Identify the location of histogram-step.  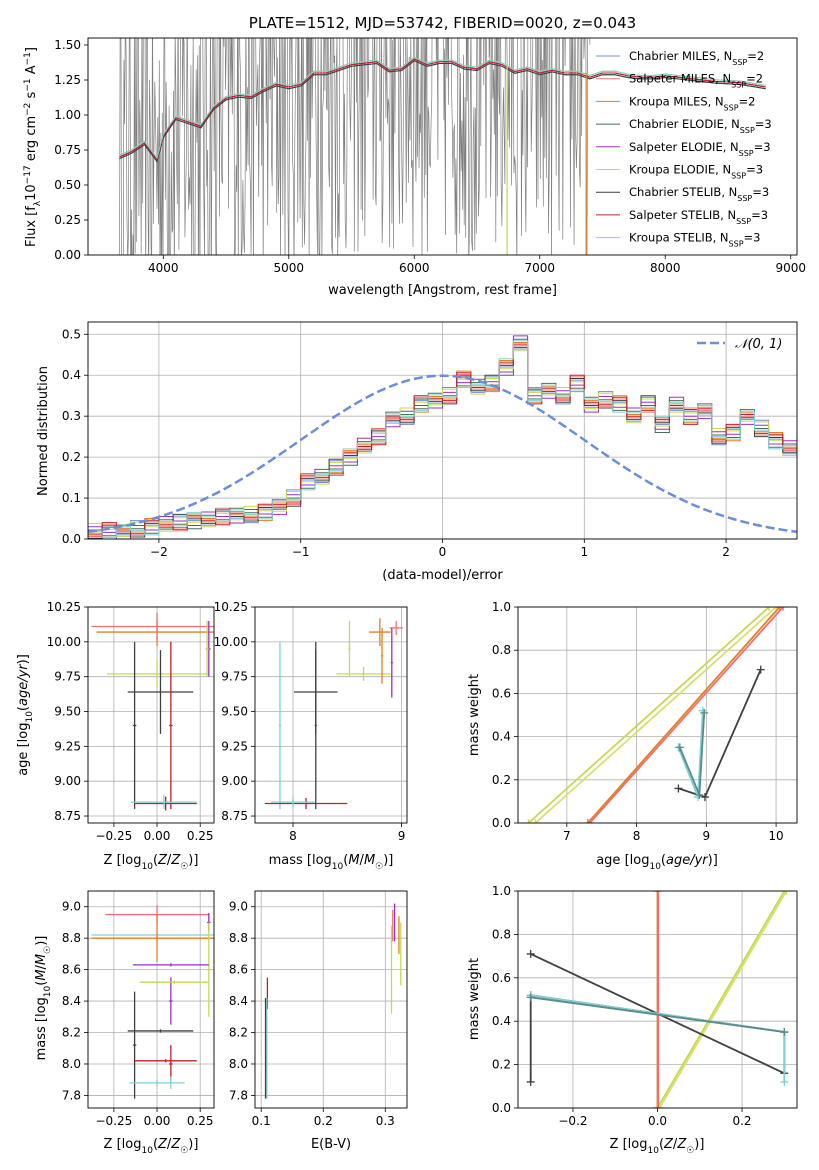
(442, 437).